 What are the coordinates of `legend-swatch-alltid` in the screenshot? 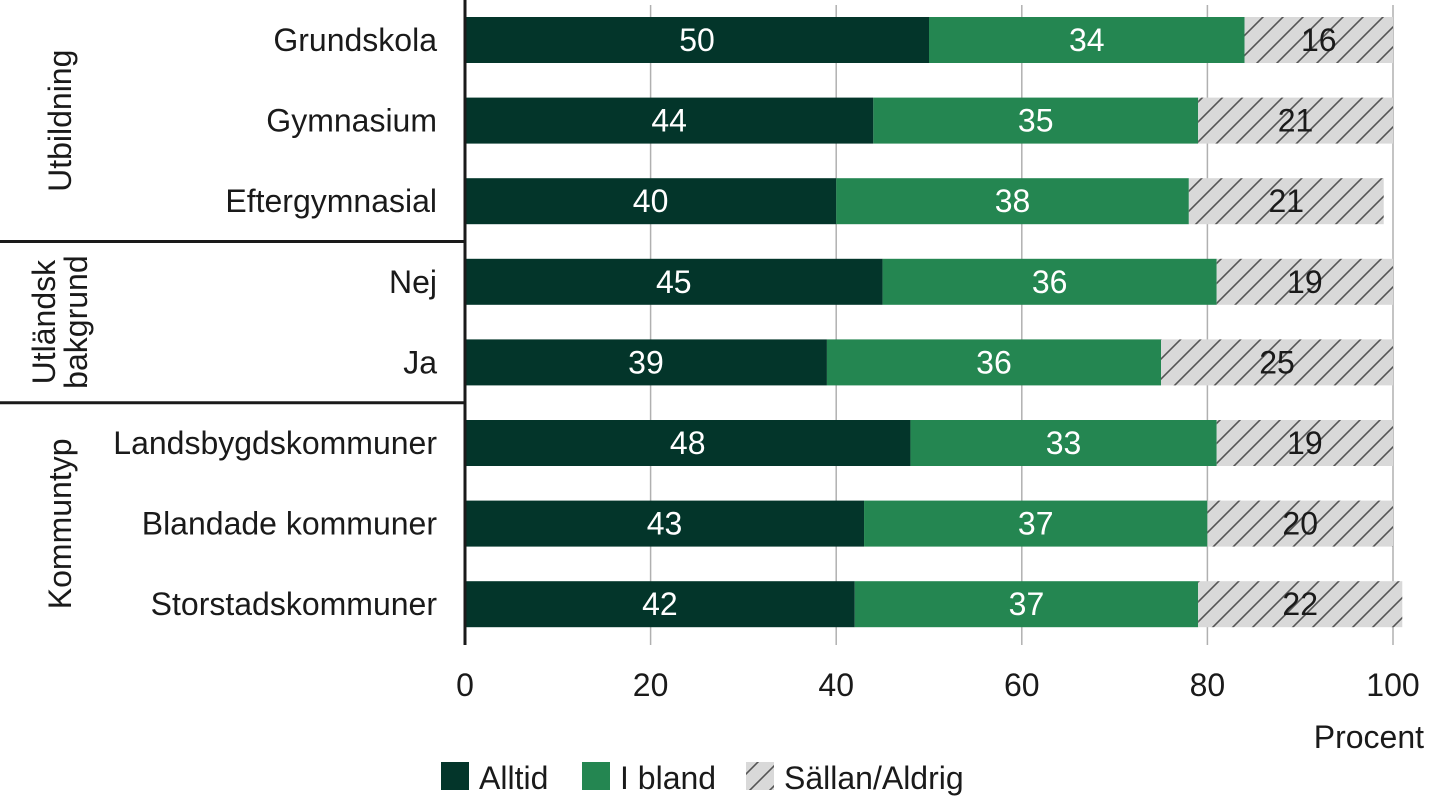 It's located at (455, 776).